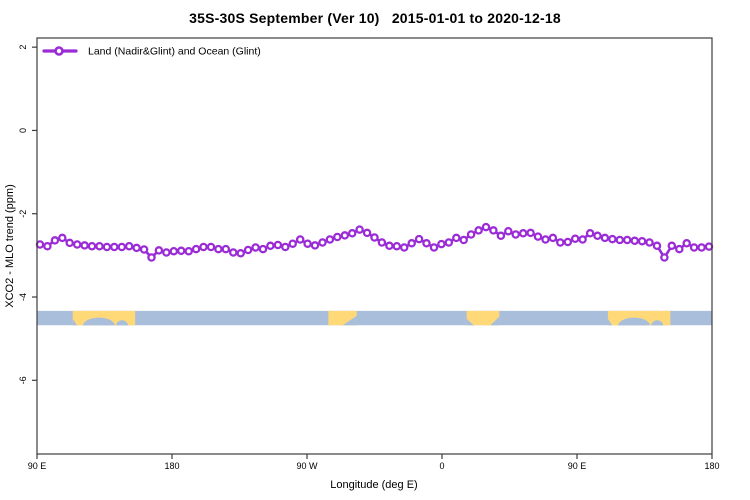 This screenshot has width=750, height=500. I want to click on y-tick-label: -2, so click(23, 214).